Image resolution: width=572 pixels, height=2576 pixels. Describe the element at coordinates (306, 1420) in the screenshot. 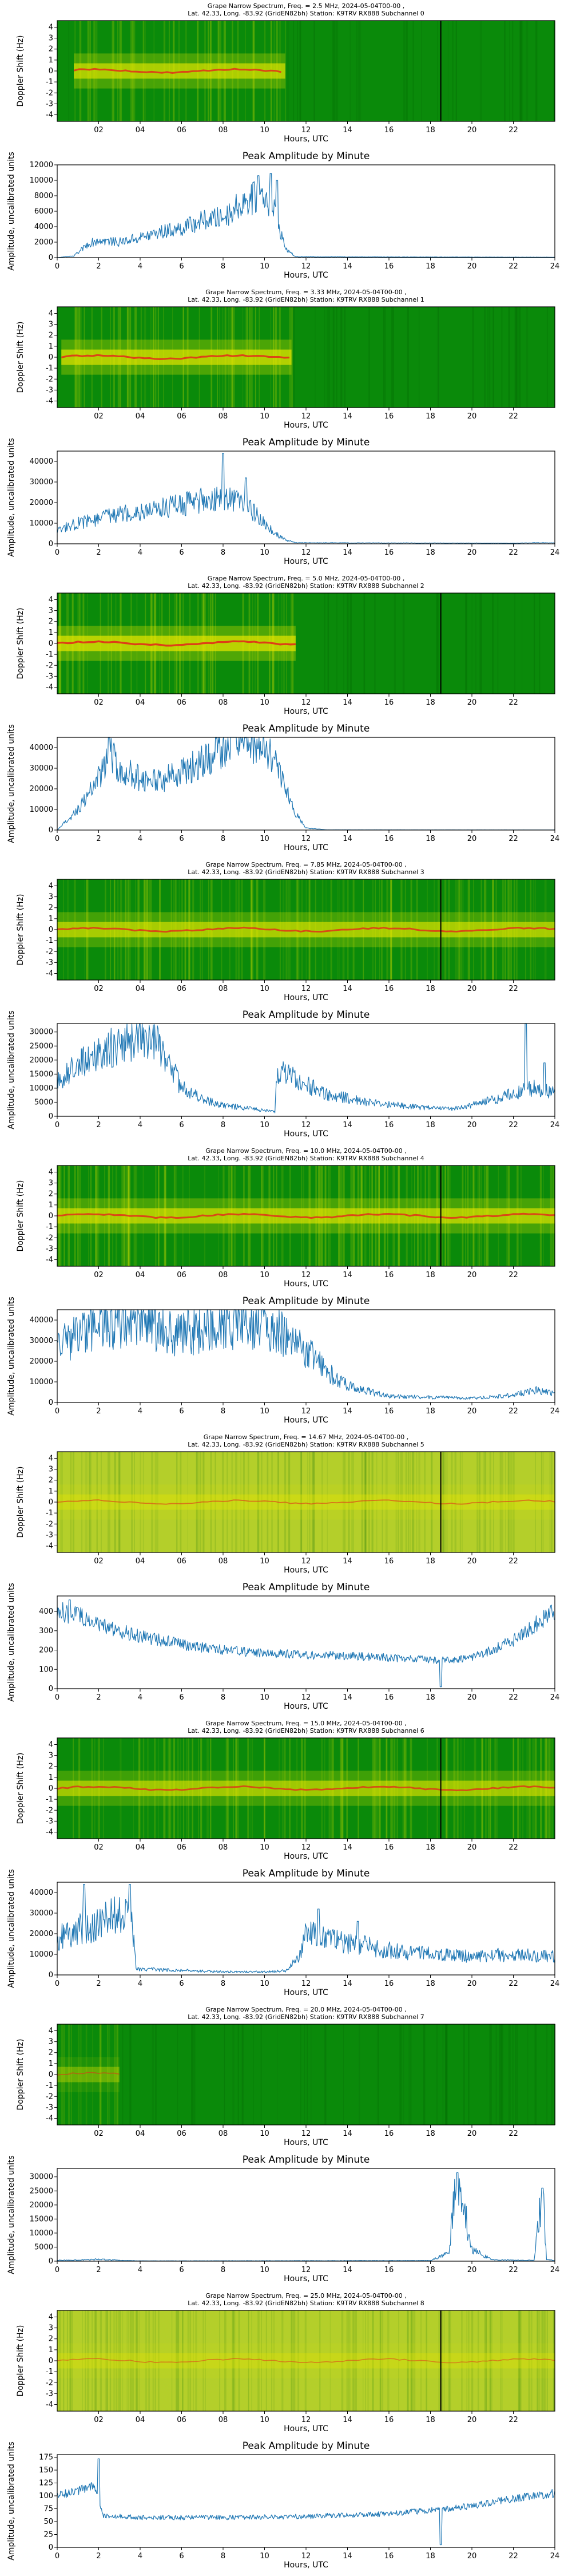

I see `amplitude-x-label: Hours, UTC` at that location.